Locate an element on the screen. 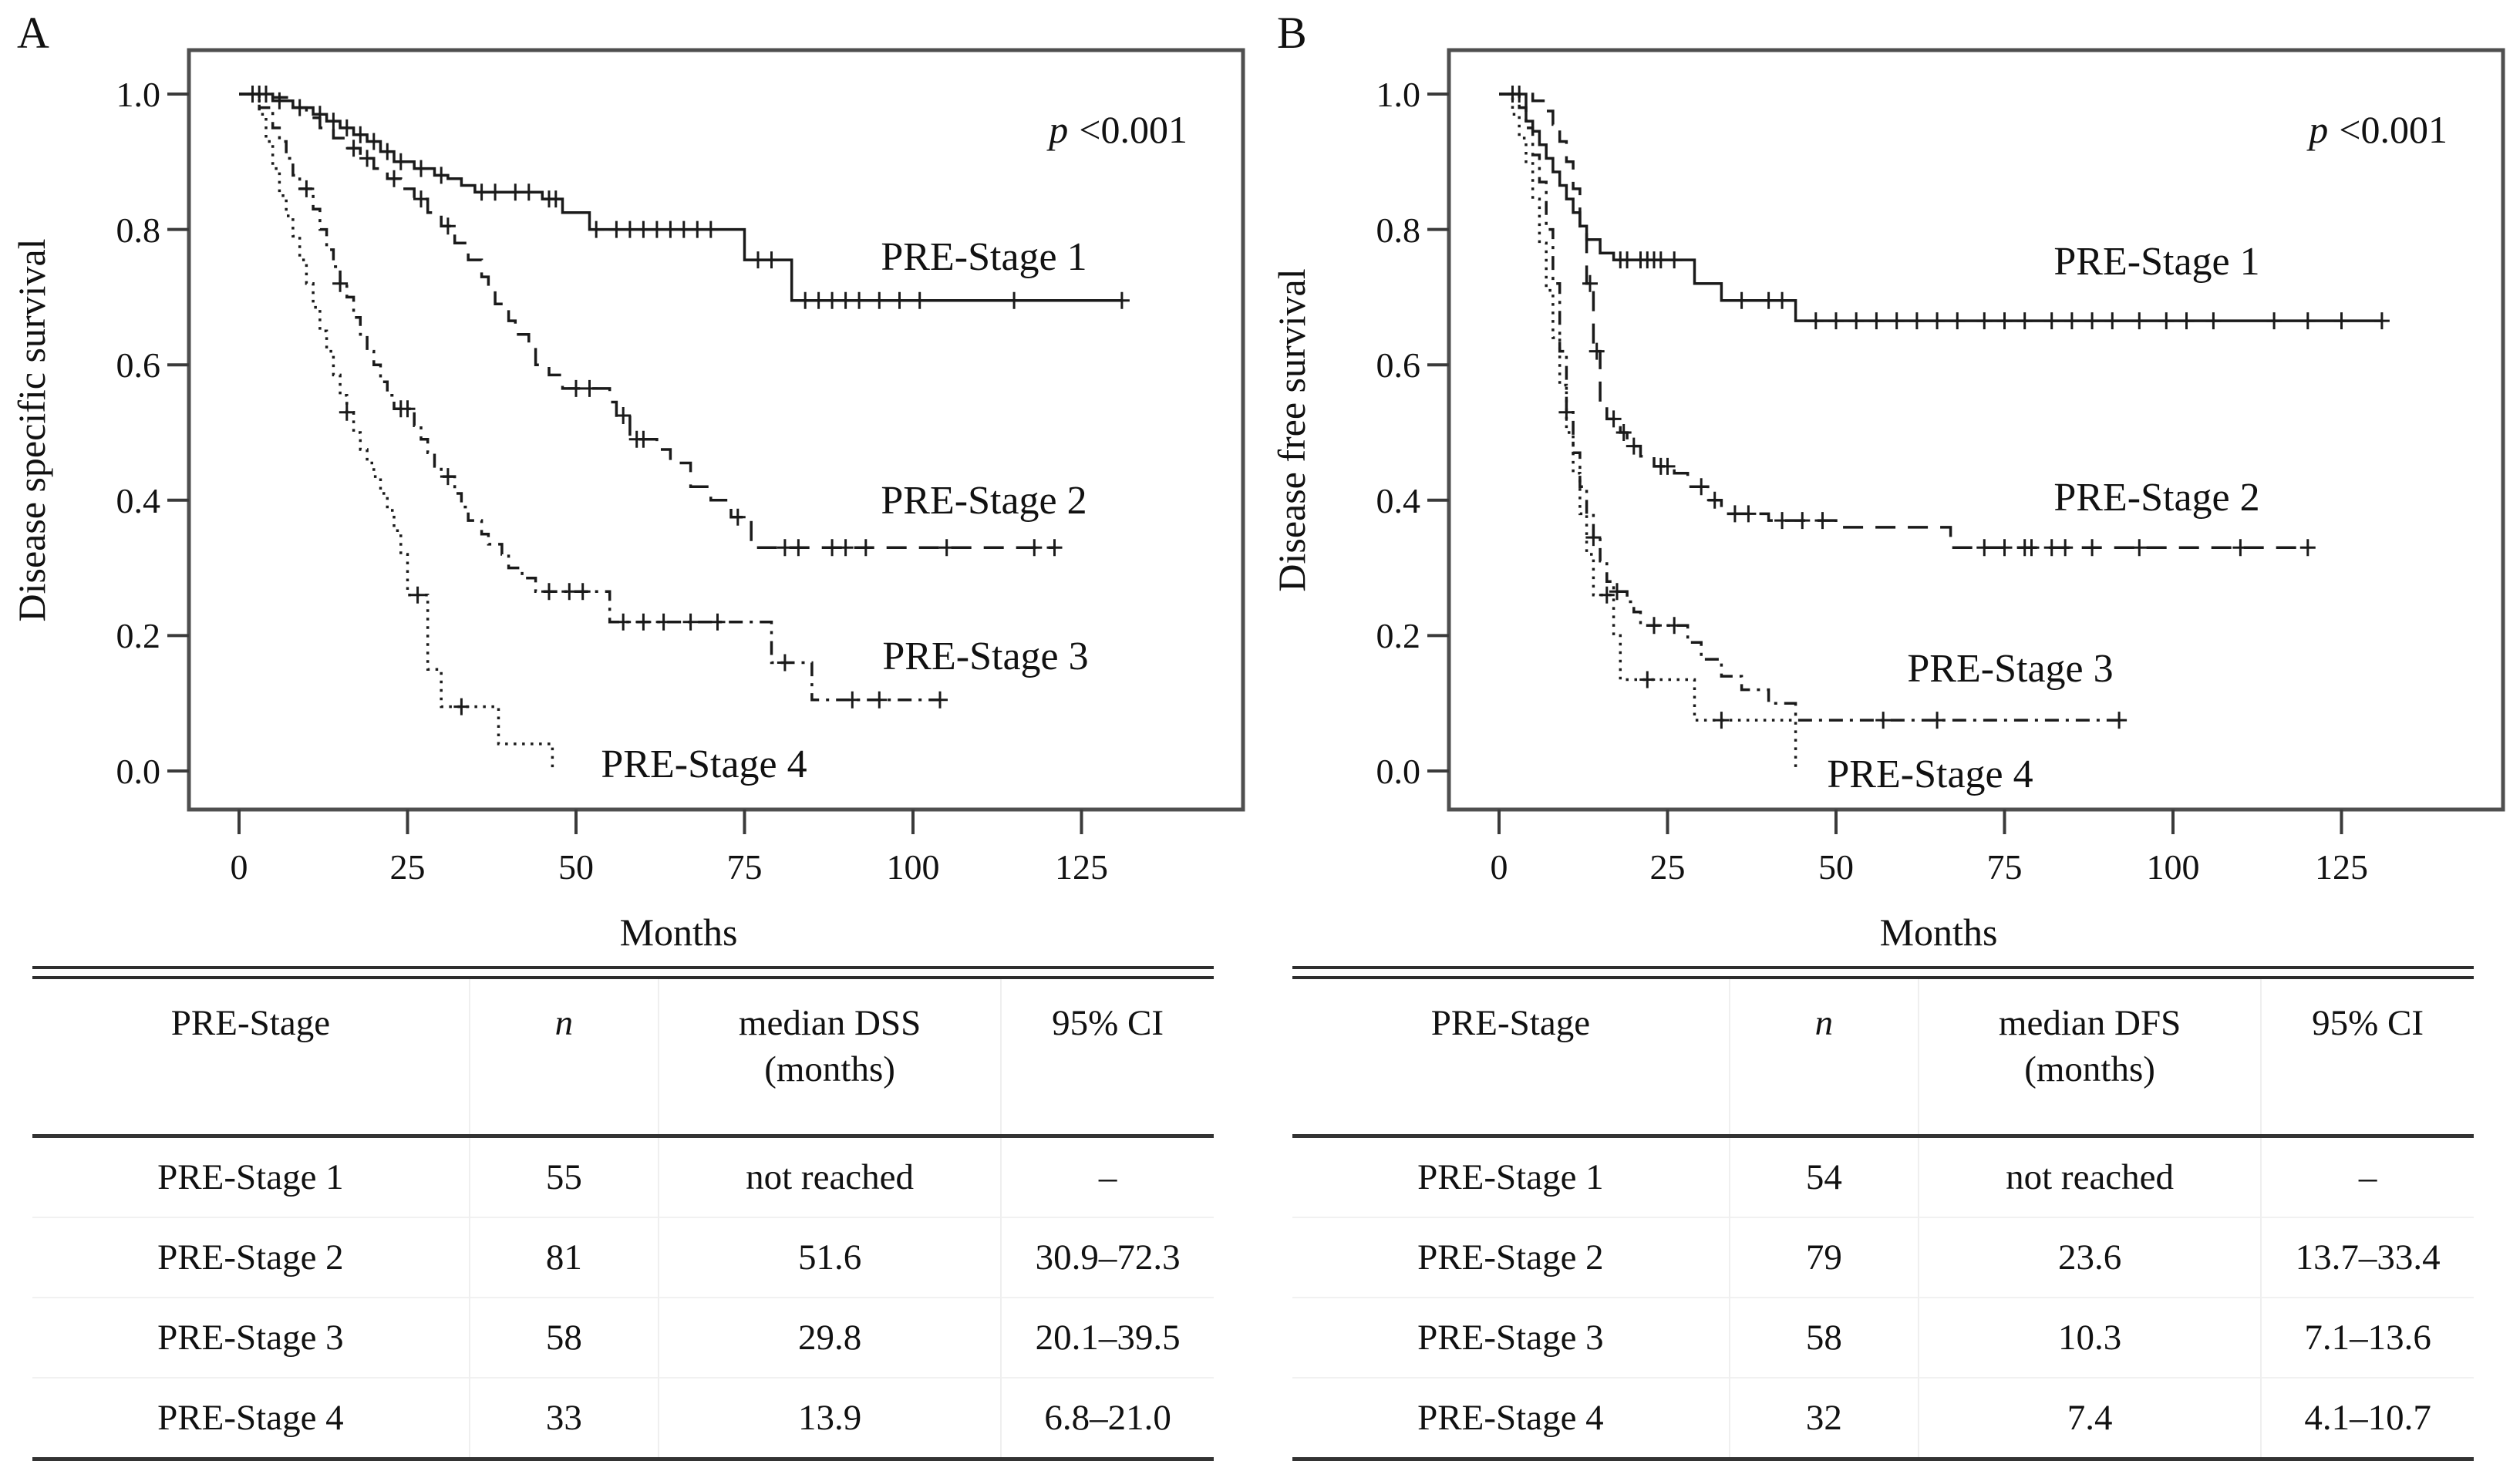 This screenshot has width=2520, height=1461. cell-ci: 30.9–72.3 is located at coordinates (1107, 1257).